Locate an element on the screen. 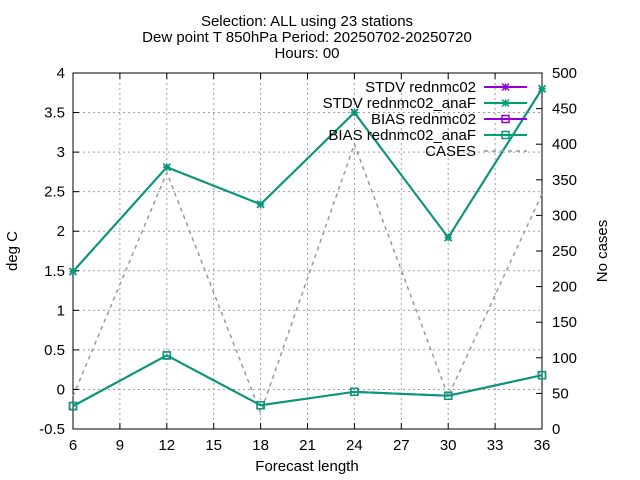  y2-tick-label: 300 is located at coordinates (564, 215).